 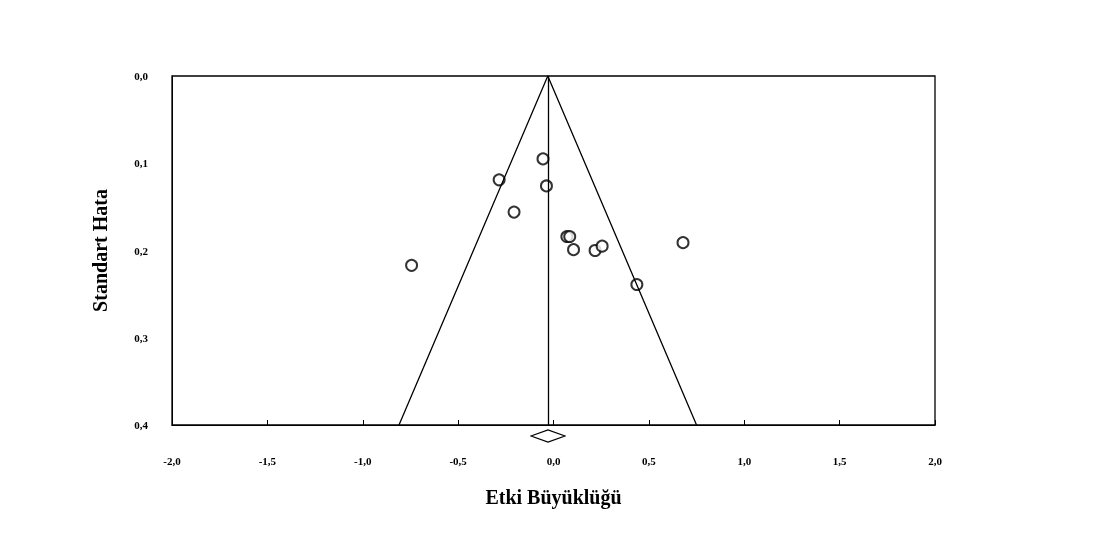 What do you see at coordinates (141, 337) in the screenshot?
I see `y-tick-label: 0,3` at bounding box center [141, 337].